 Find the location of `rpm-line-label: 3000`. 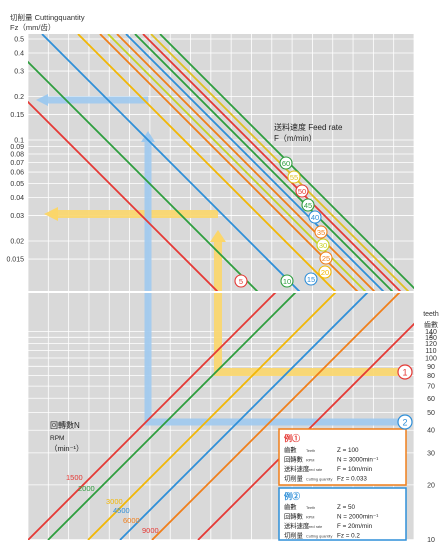

rpm-line-label: 3000 is located at coordinates (114, 501).